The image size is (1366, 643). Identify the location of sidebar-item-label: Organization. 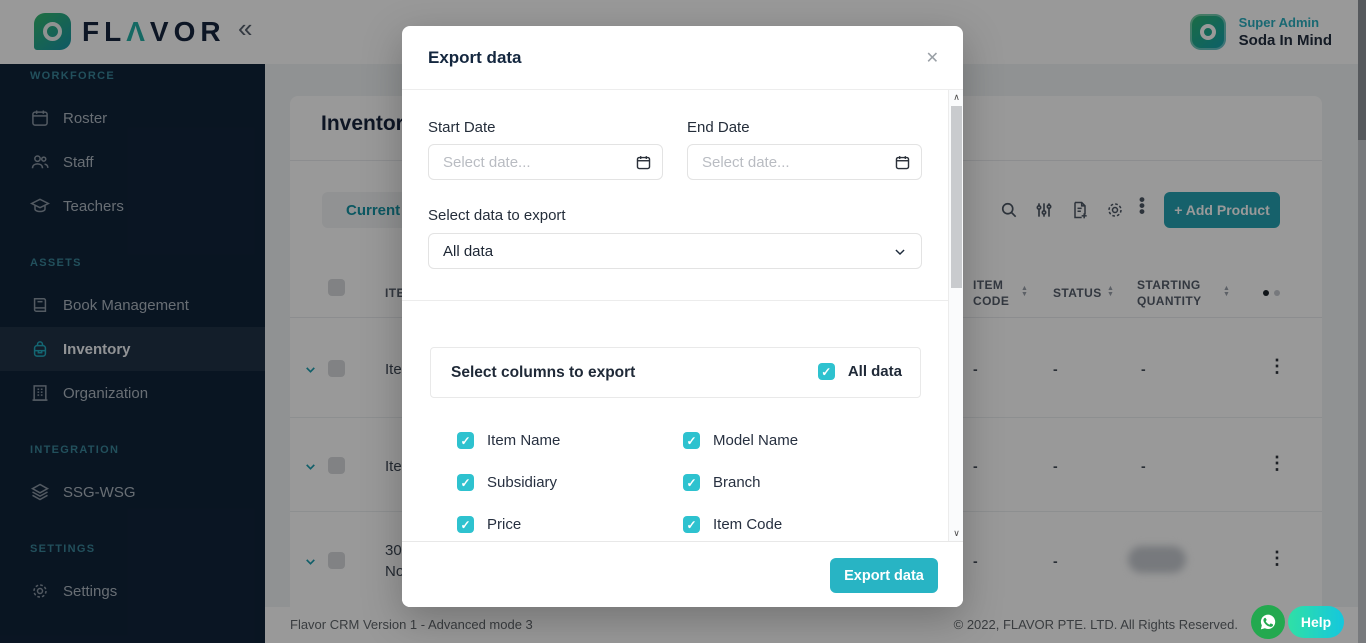
(106, 393).